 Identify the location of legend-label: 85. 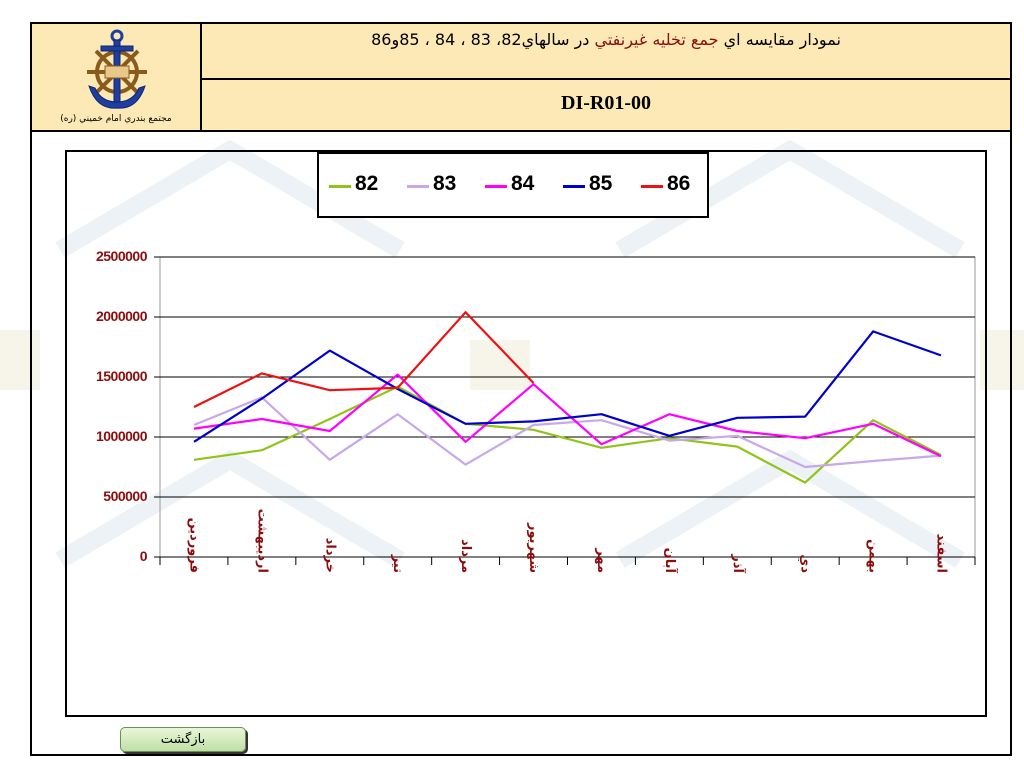
(601, 183).